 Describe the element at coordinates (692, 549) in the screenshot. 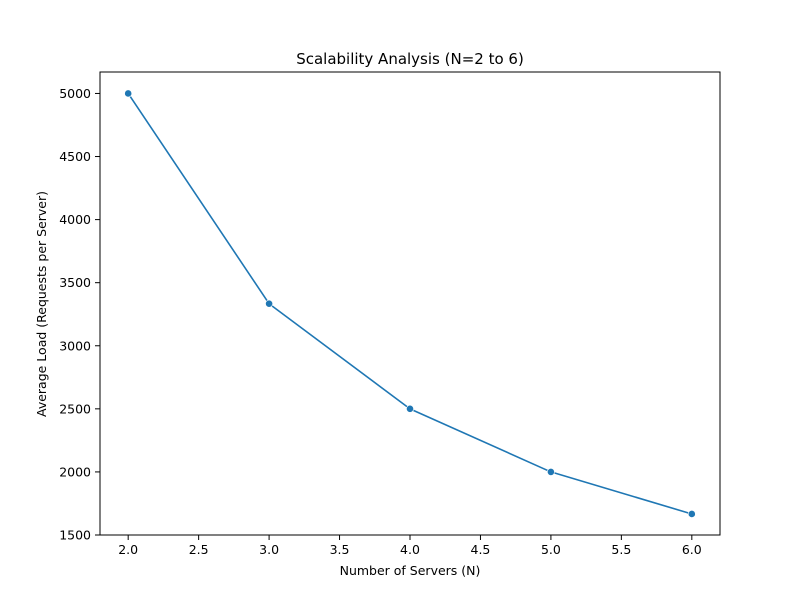

I see `x-tick-label: 6.0` at that location.